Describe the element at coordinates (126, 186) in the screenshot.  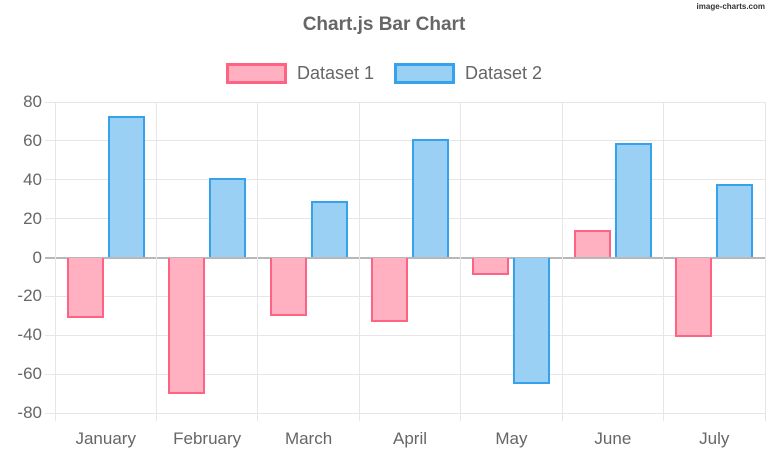
I see `bar-dataset-2-january` at that location.